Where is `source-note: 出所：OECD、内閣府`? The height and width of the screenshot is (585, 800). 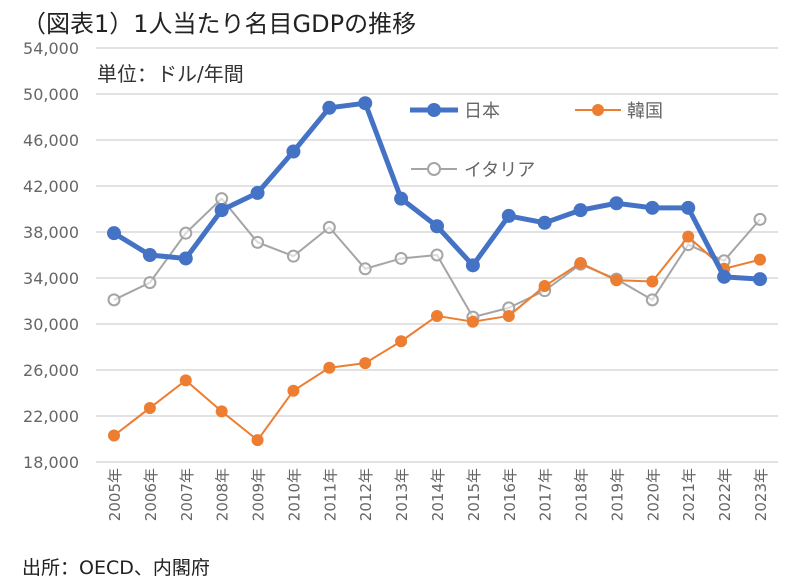
source-note: 出所：OECD、内閣府 is located at coordinates (116, 568).